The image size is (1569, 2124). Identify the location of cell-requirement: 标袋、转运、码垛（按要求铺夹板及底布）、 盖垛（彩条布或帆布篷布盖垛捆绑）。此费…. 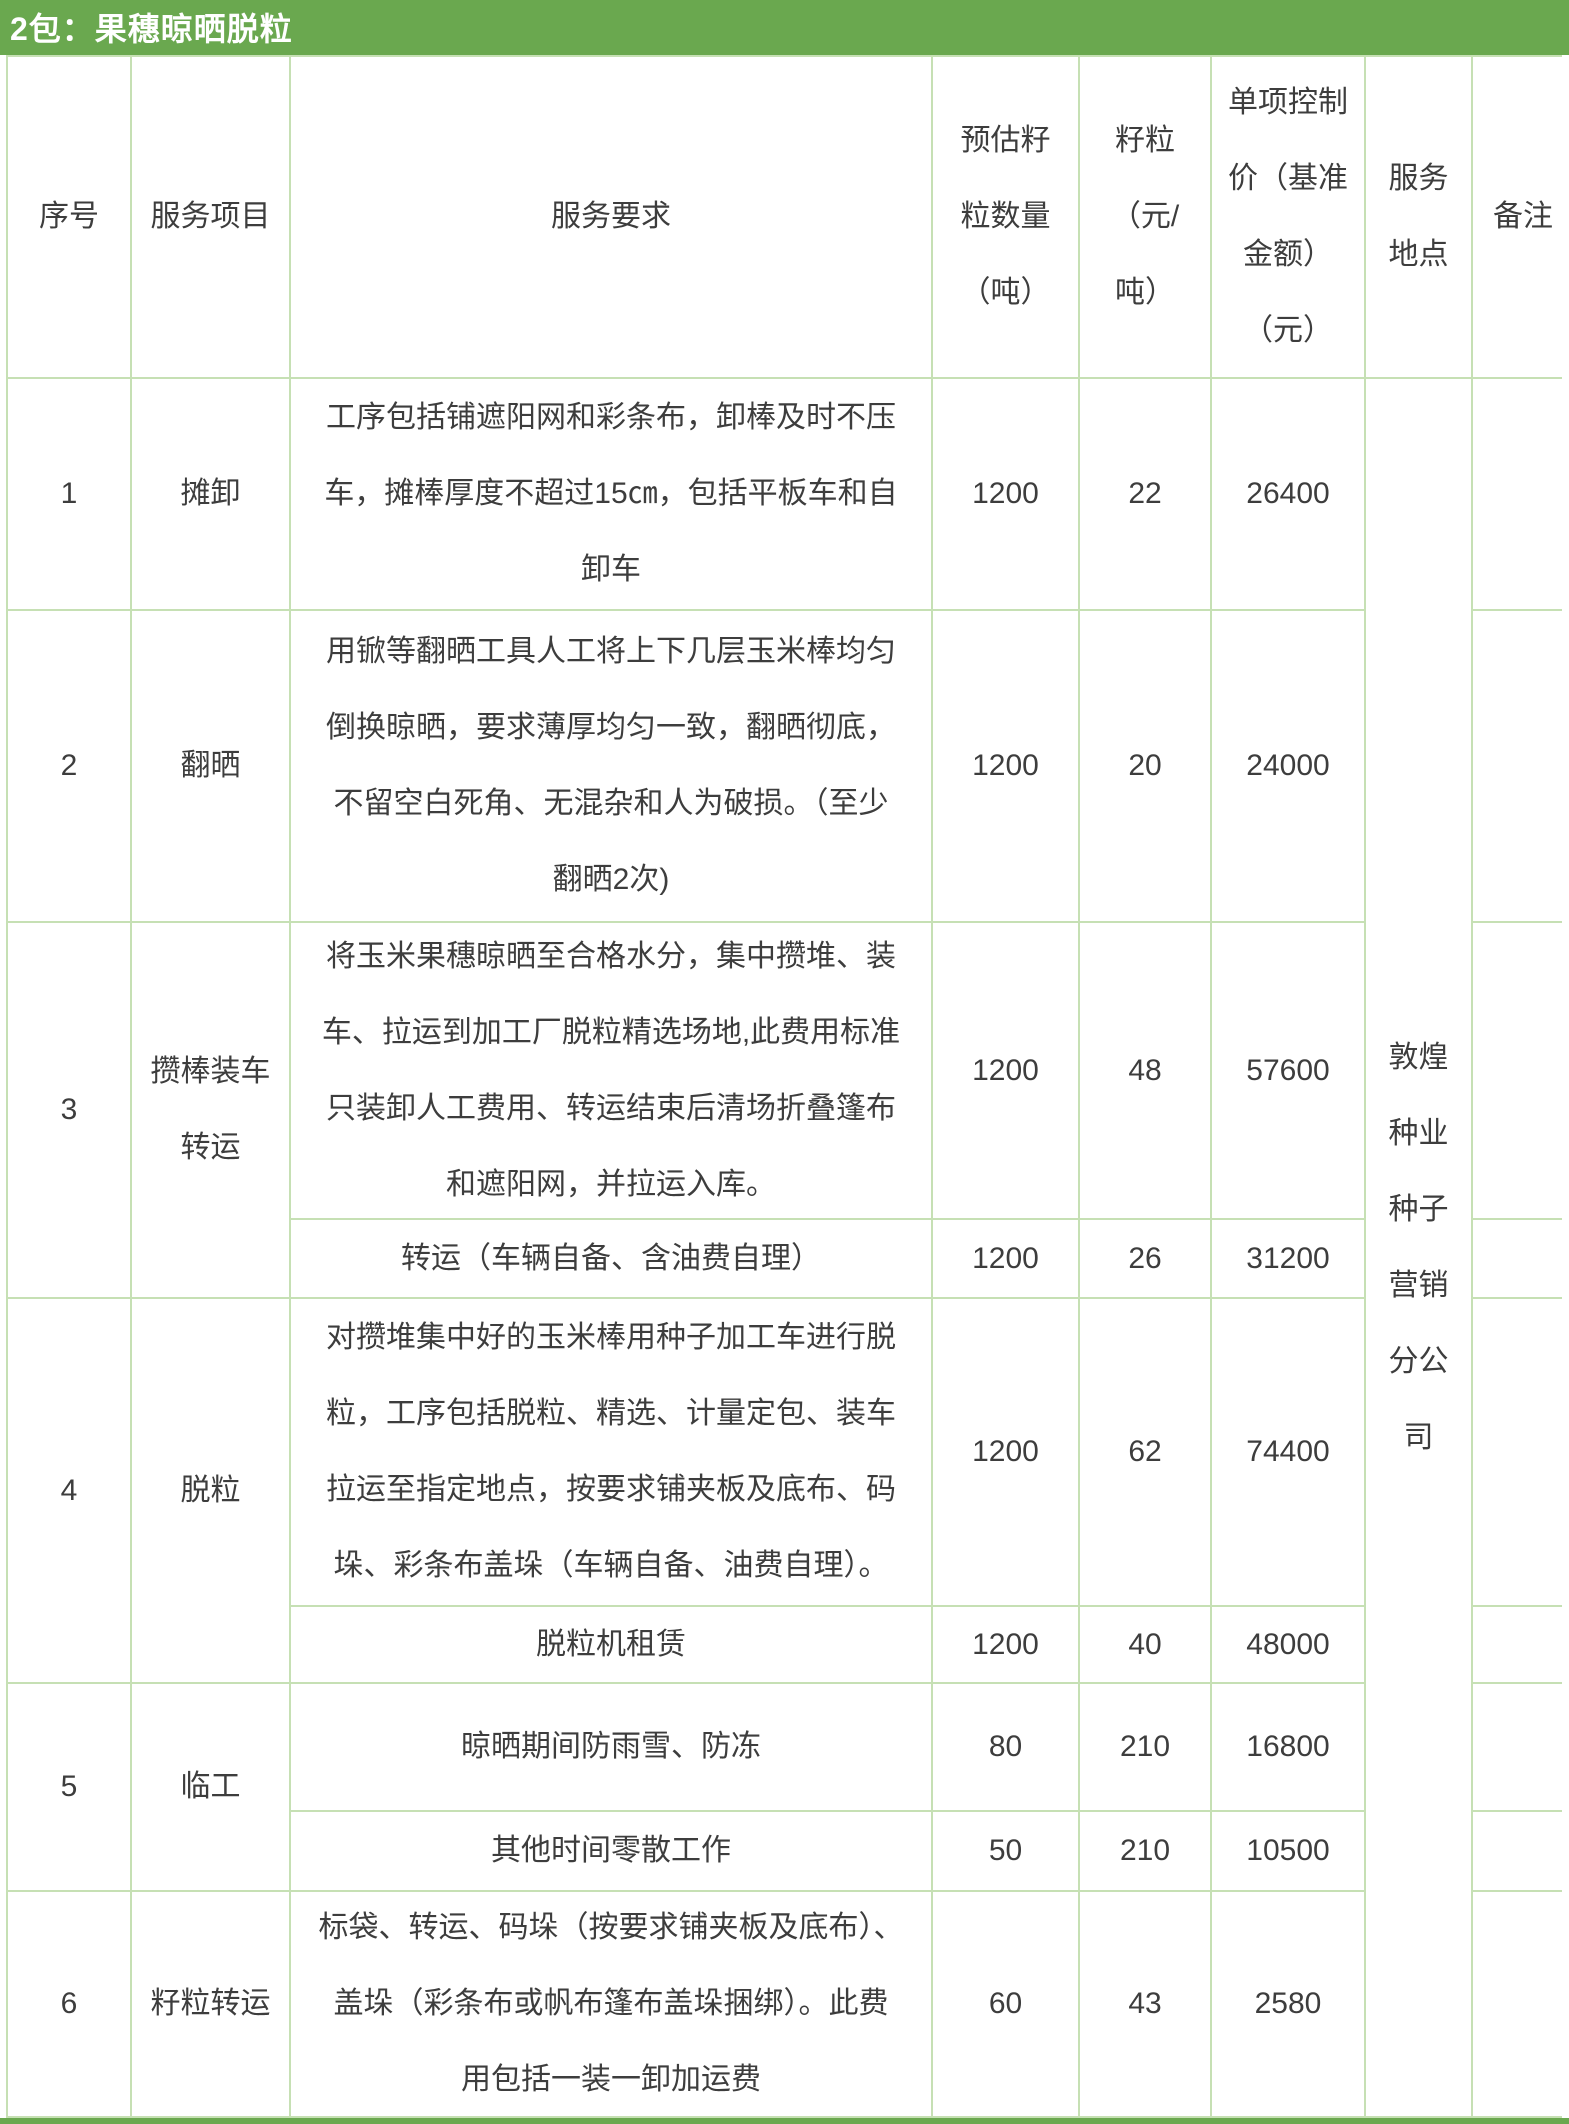
(611, 2004).